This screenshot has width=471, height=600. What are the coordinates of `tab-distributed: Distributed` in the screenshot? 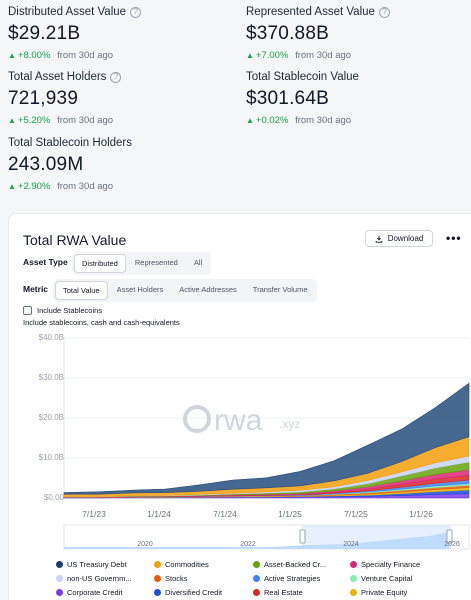 It's located at (100, 263).